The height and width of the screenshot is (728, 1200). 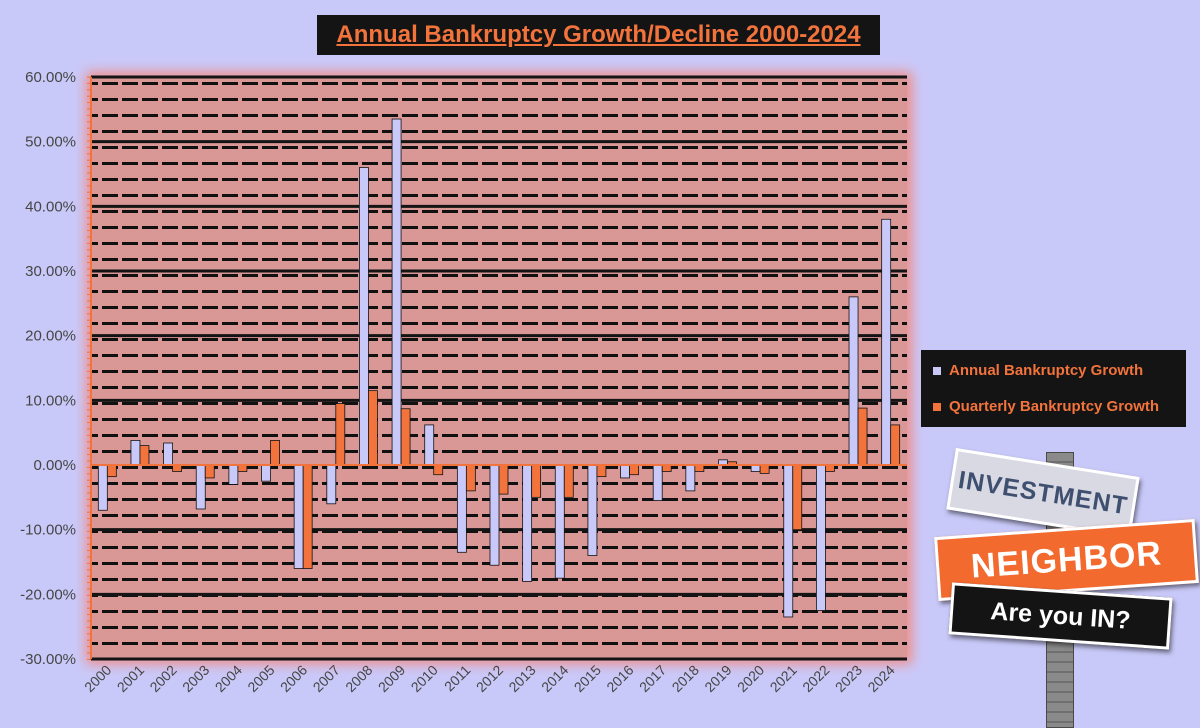 I want to click on x-tick-label: 2000, so click(x=97, y=678).